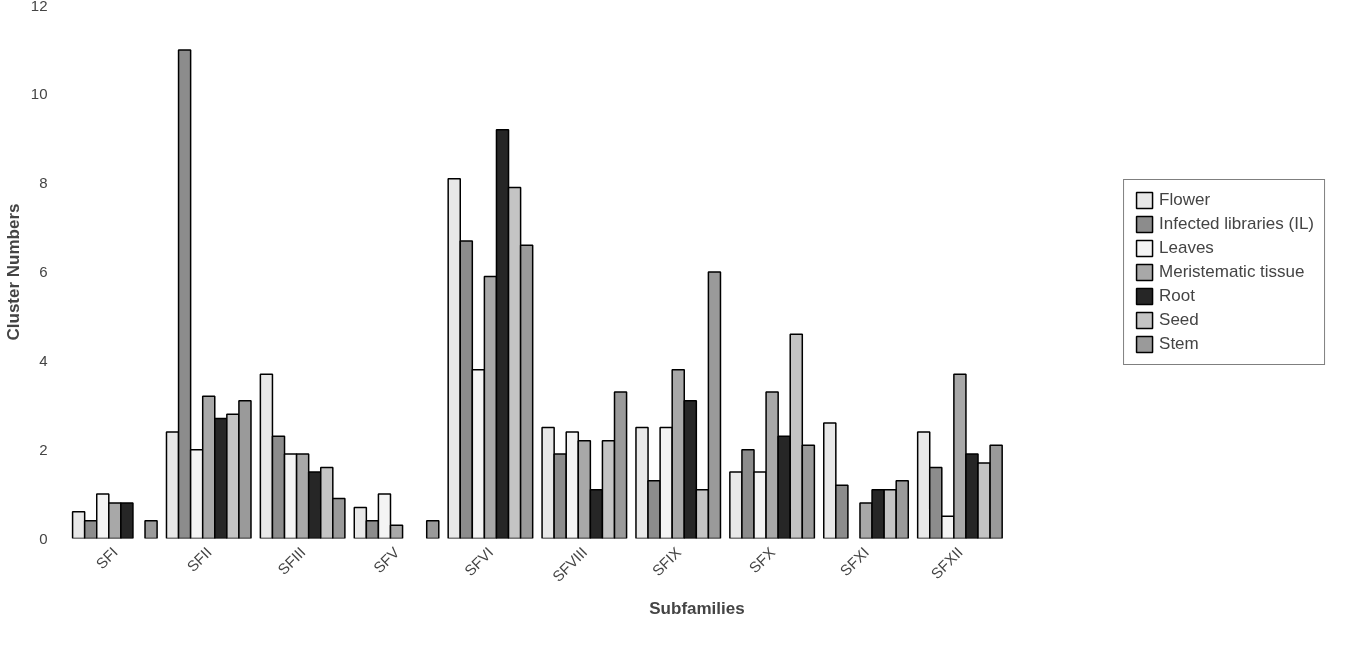  What do you see at coordinates (1185, 199) in the screenshot?
I see `legend-label: Flower` at bounding box center [1185, 199].